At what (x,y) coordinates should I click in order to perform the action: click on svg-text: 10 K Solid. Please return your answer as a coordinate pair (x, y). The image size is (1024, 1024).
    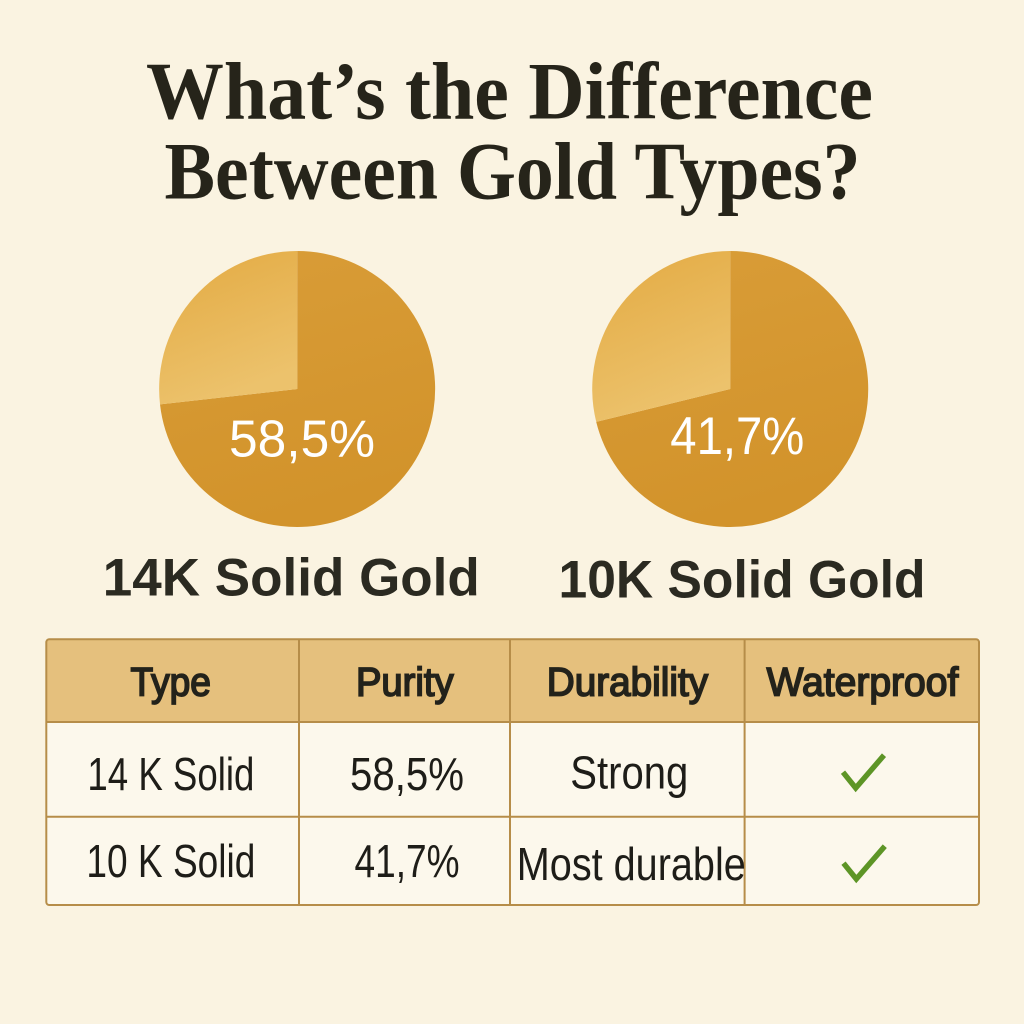
    Looking at the image, I should click on (170, 861).